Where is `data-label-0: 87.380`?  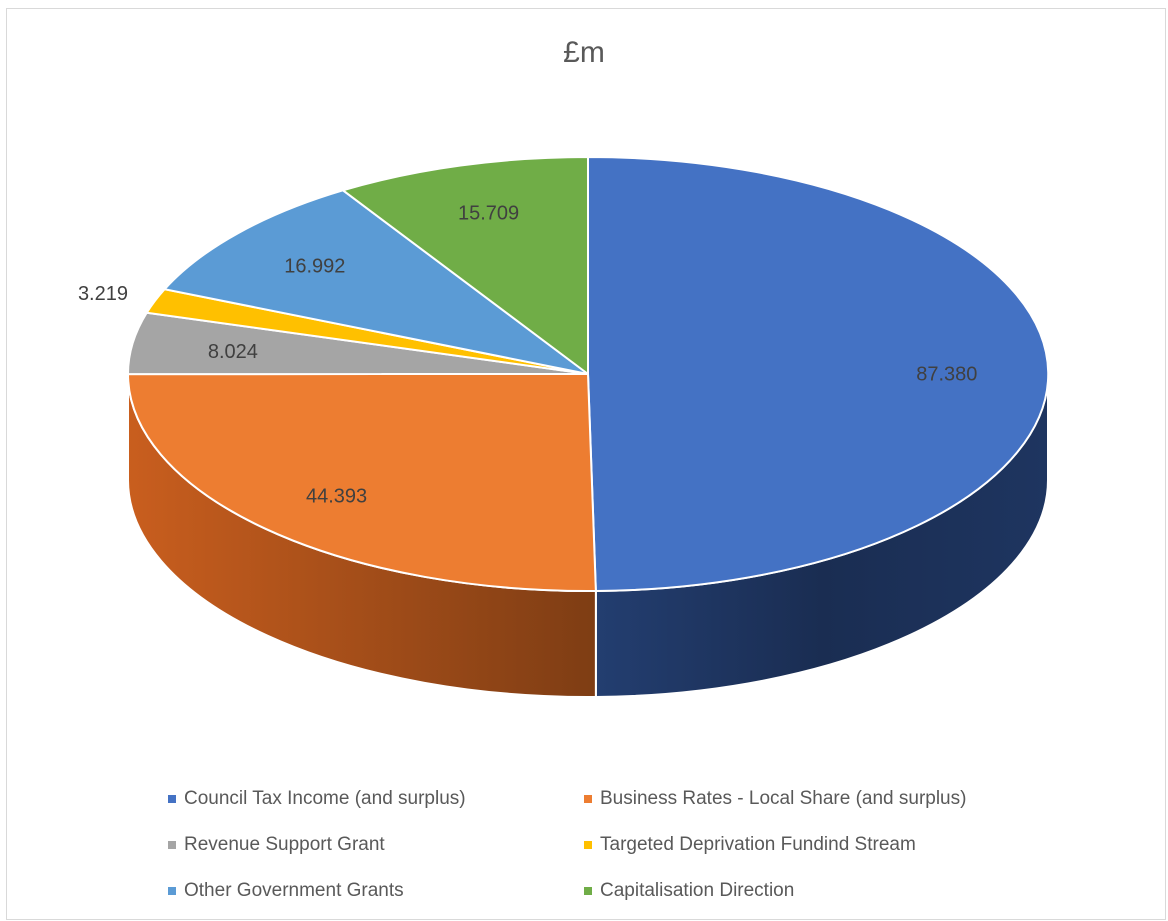 data-label-0: 87.380 is located at coordinates (946, 375).